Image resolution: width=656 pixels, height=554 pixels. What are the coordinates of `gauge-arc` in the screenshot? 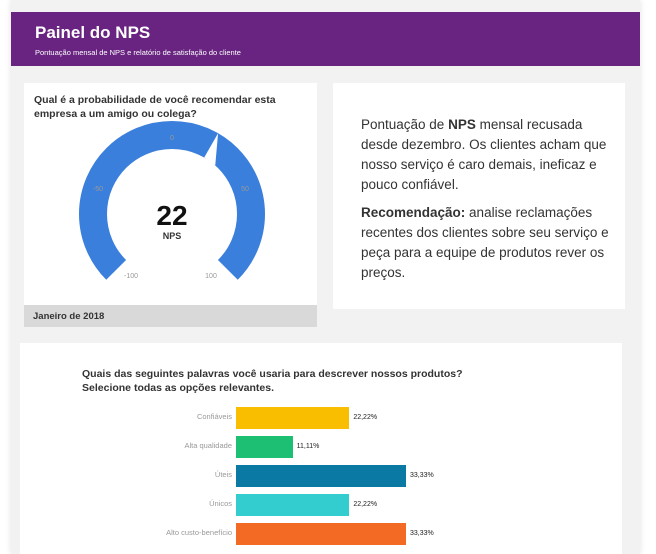 It's located at (172, 200).